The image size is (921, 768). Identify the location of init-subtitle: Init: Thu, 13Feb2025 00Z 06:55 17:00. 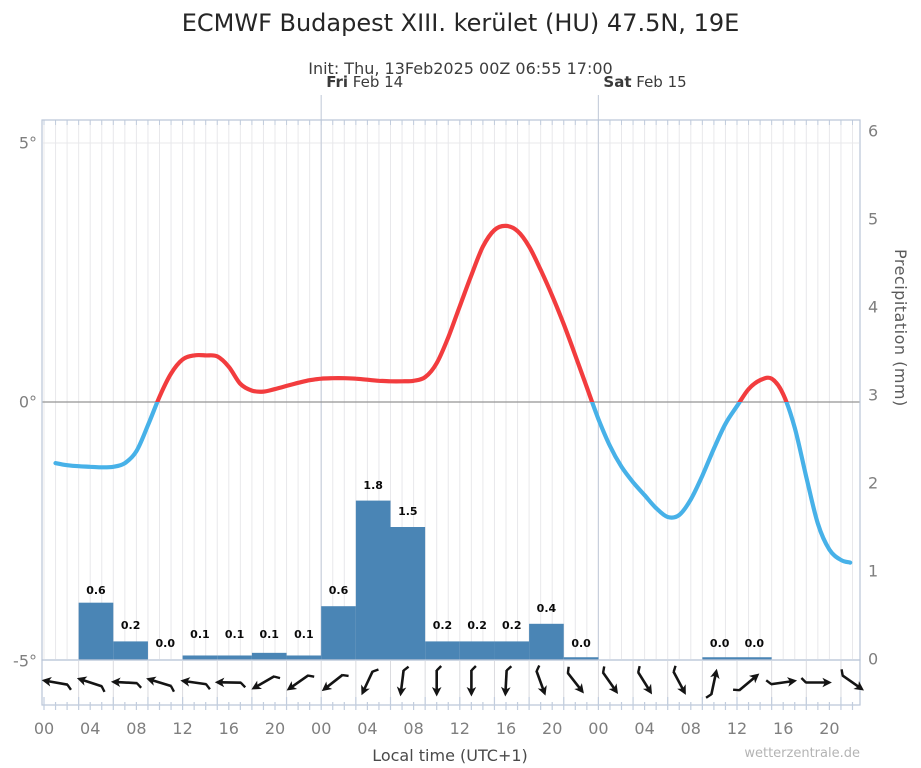
(460, 68).